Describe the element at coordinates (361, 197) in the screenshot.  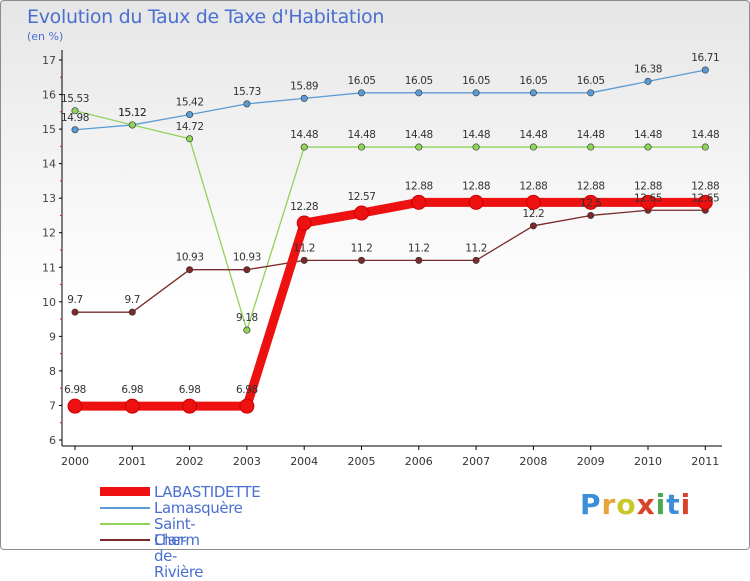
I see `data-label: 12.57` at that location.